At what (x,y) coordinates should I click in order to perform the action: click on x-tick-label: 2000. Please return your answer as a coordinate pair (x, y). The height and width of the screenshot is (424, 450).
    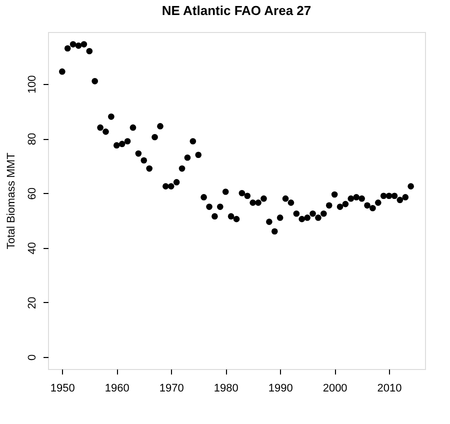
    Looking at the image, I should click on (335, 388).